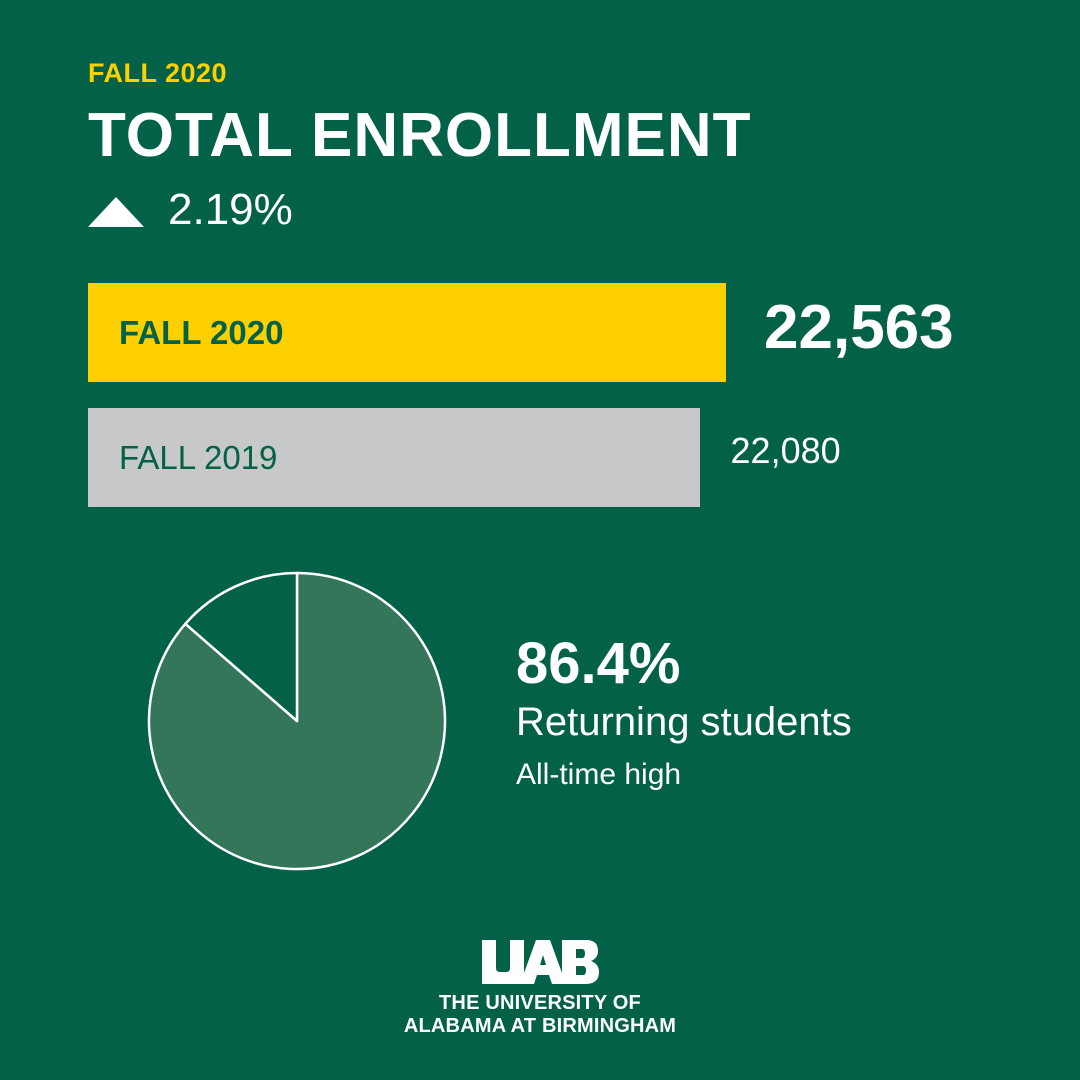  Describe the element at coordinates (198, 457) in the screenshot. I see `bar-label-fall-2019: FALL 2019` at that location.